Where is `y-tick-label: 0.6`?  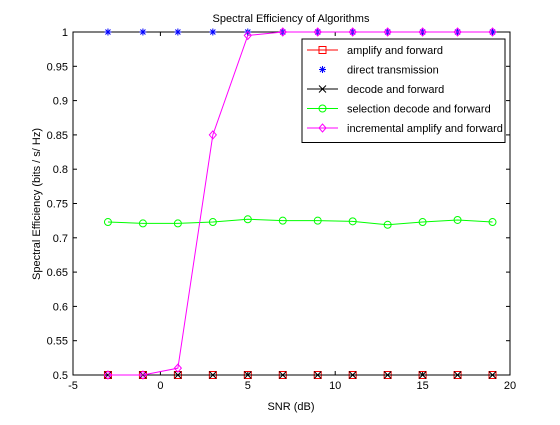 y-tick-label: 0.6 is located at coordinates (60, 307).